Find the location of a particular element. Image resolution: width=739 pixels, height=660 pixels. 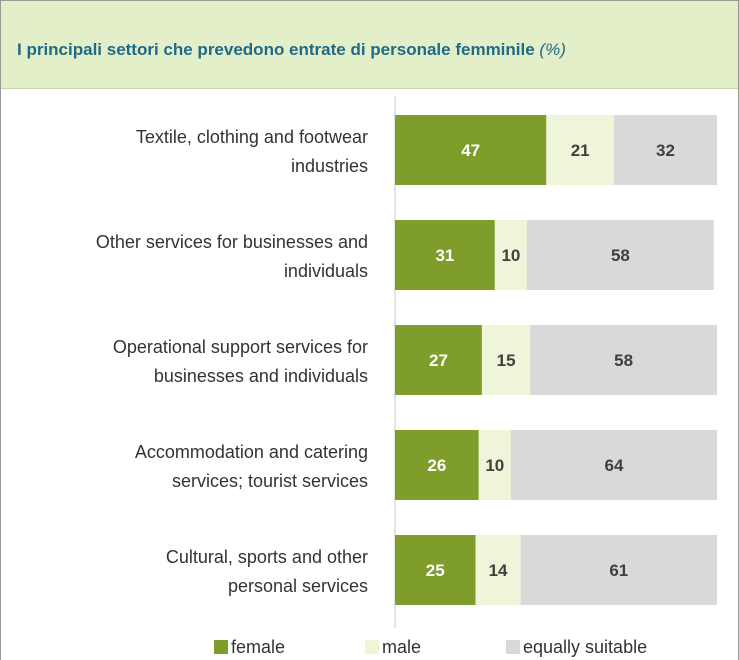

category-label-line: Accommodation and catering is located at coordinates (251, 452).